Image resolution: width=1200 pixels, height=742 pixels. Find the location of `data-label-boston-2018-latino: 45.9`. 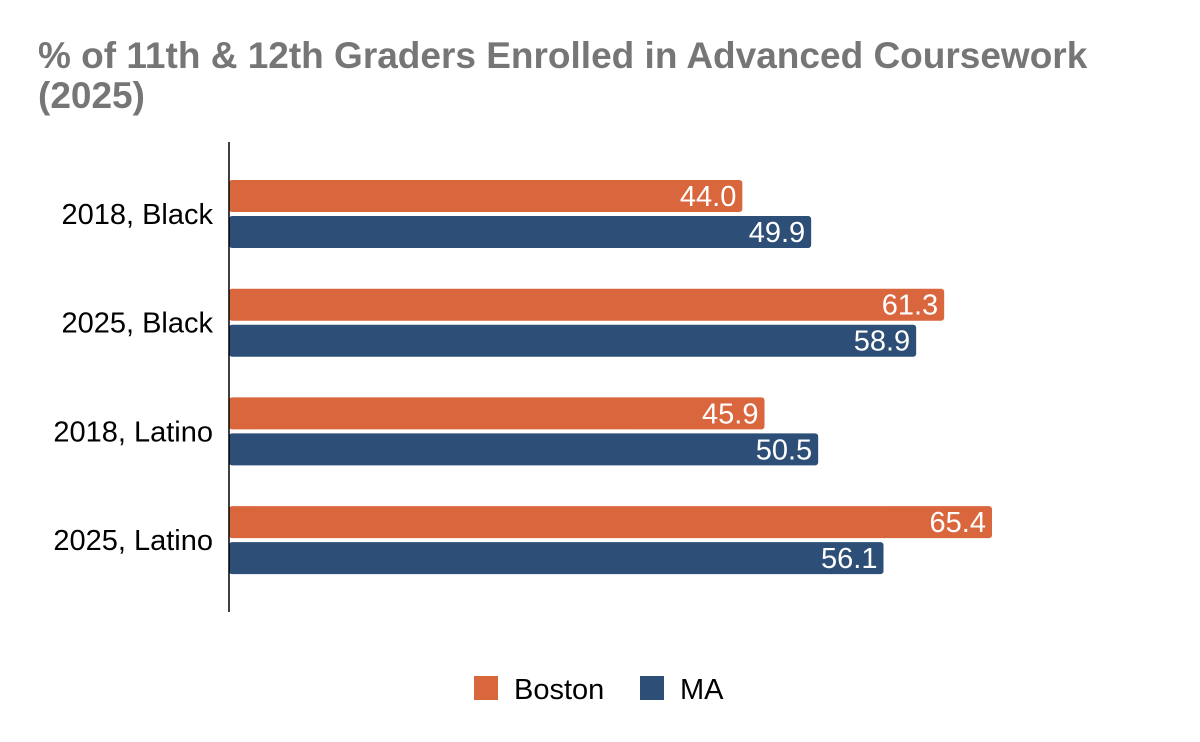

data-label-boston-2018-latino: 45.9 is located at coordinates (730, 414).